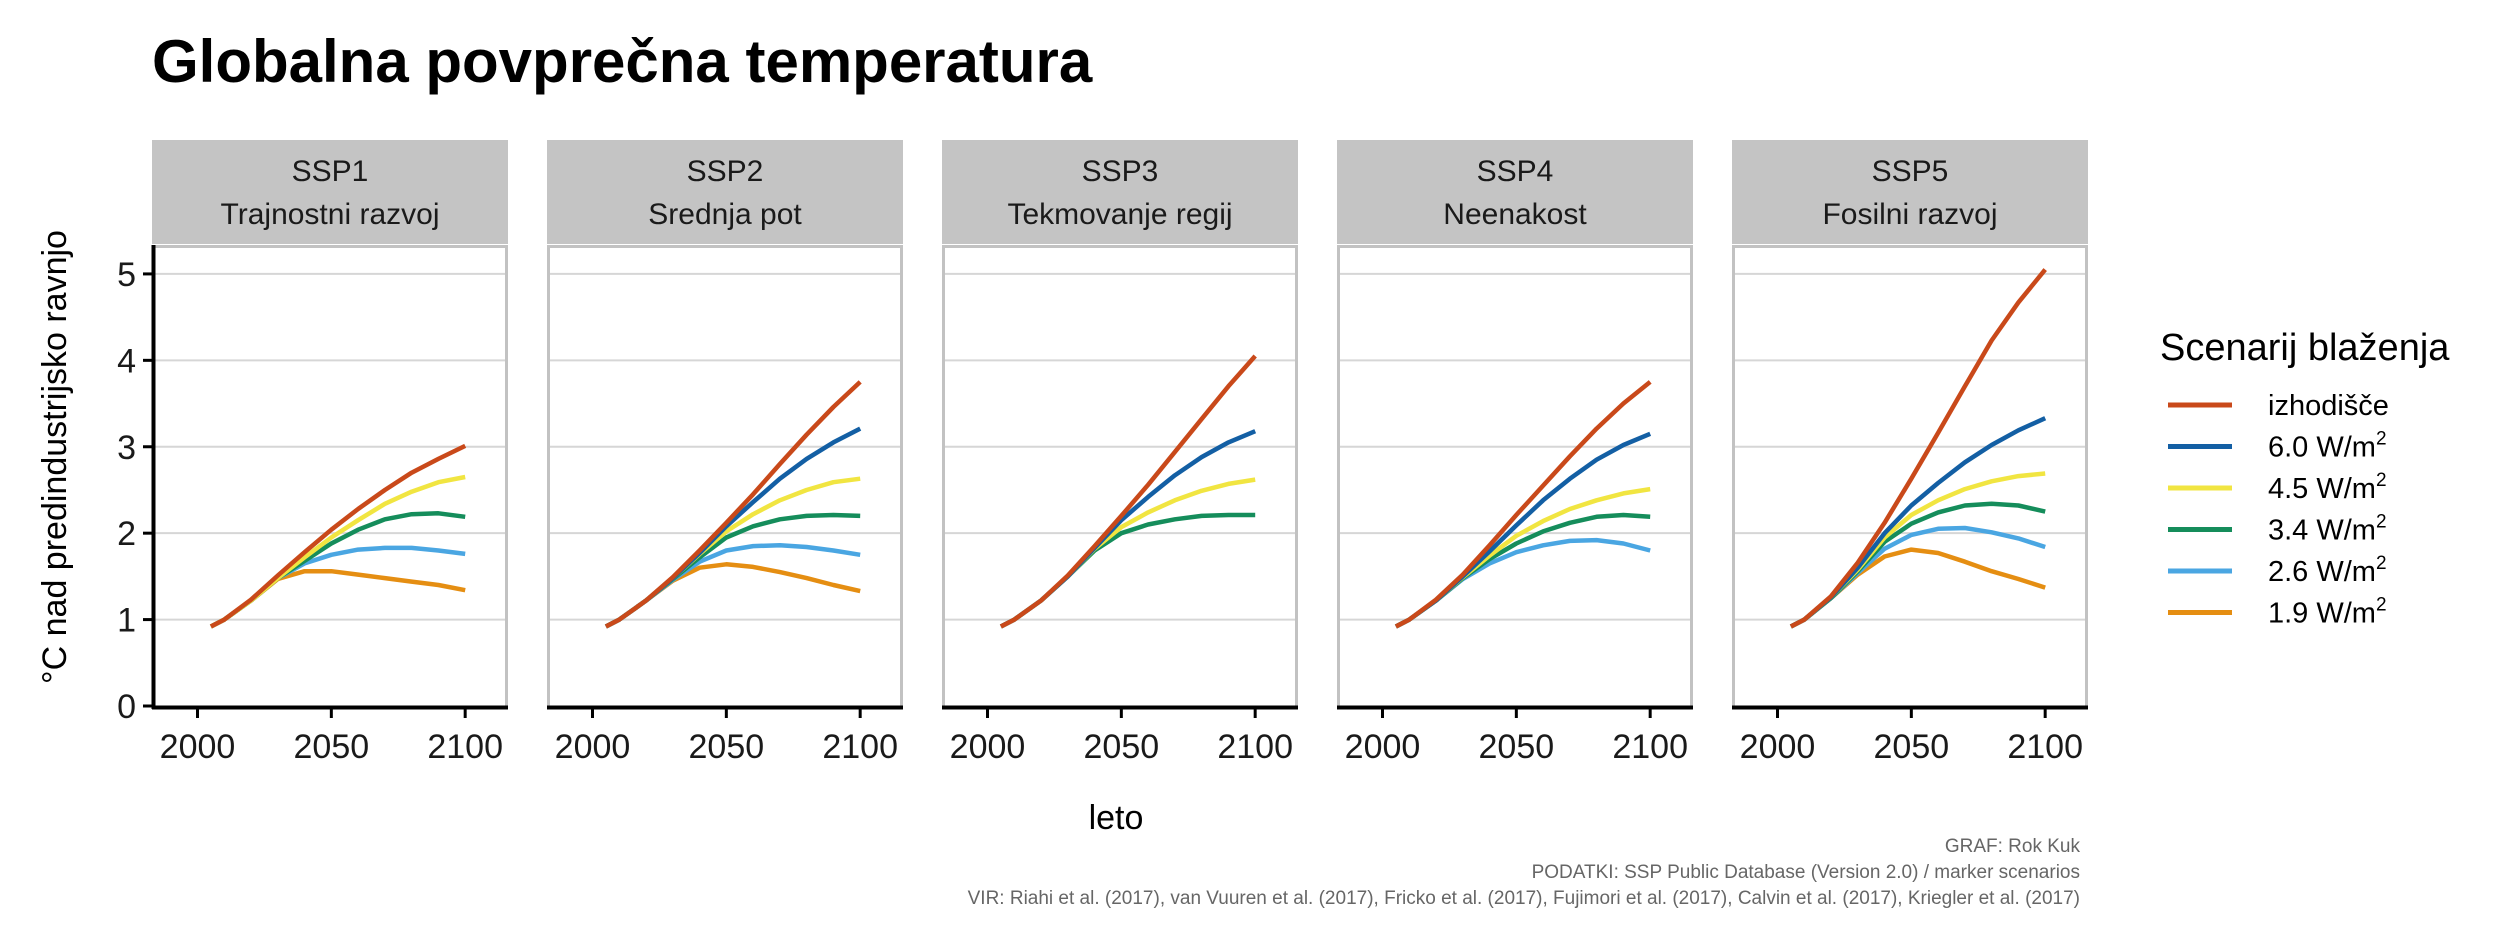 The image size is (2519, 944). Describe the element at coordinates (2328, 406) in the screenshot. I see `legend-label: izhodišče` at that location.